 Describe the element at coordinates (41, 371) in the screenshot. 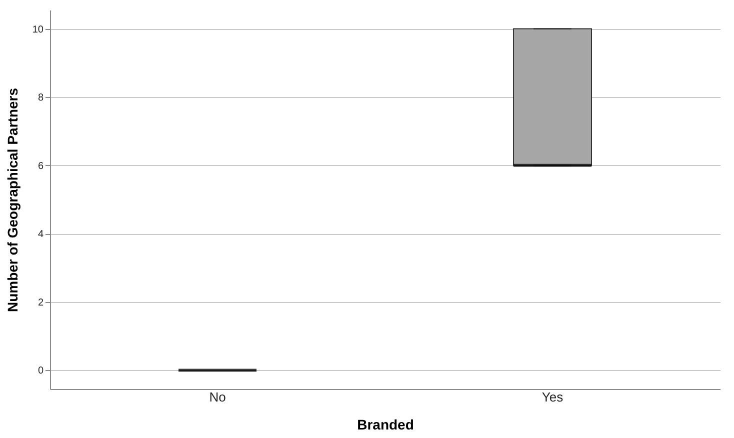

I see `y-tick-label: 0` at that location.